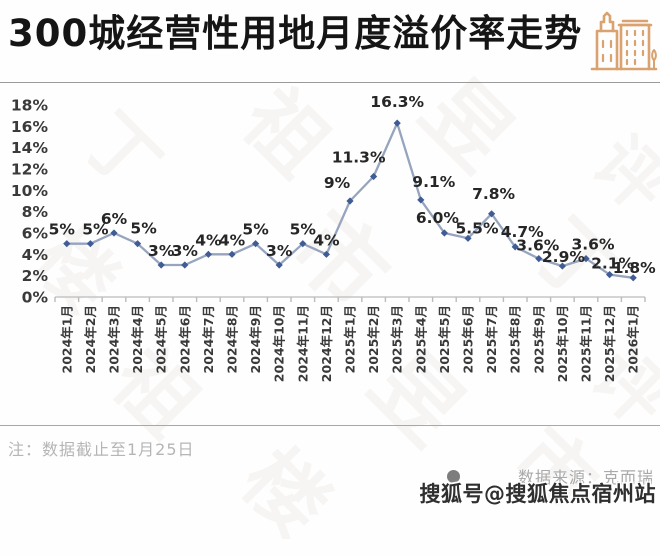 The width and height of the screenshot is (660, 557). What do you see at coordinates (350, 339) in the screenshot?
I see `x-axis-category-label: 2025年1月` at bounding box center [350, 339].